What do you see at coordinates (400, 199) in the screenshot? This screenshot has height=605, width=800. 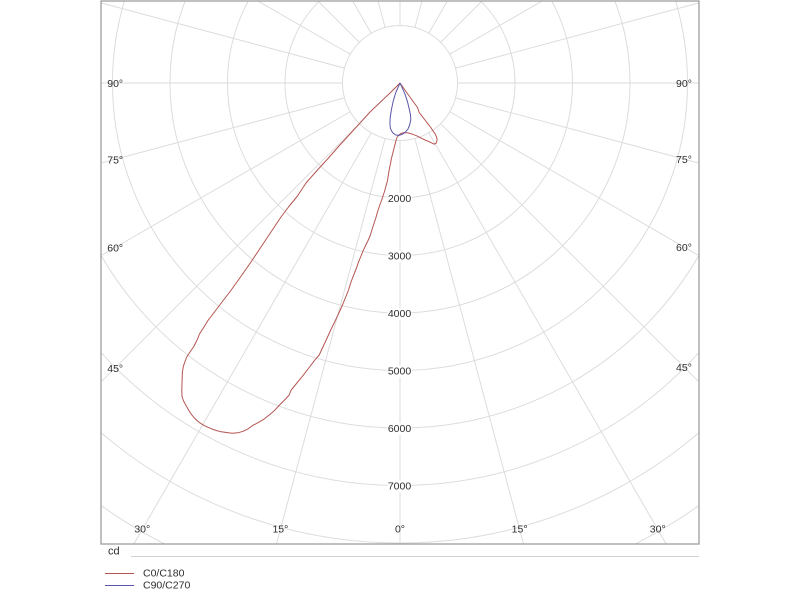 I see `svg-text: 2000` at bounding box center [400, 199].